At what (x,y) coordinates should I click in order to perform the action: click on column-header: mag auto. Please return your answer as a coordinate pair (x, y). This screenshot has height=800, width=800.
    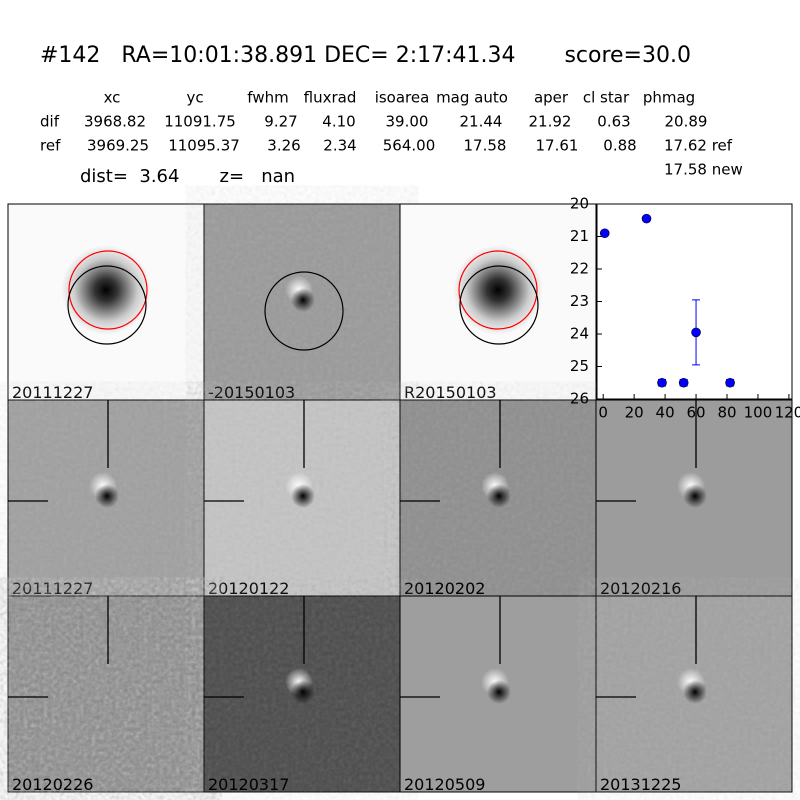
    Looking at the image, I should click on (472, 98).